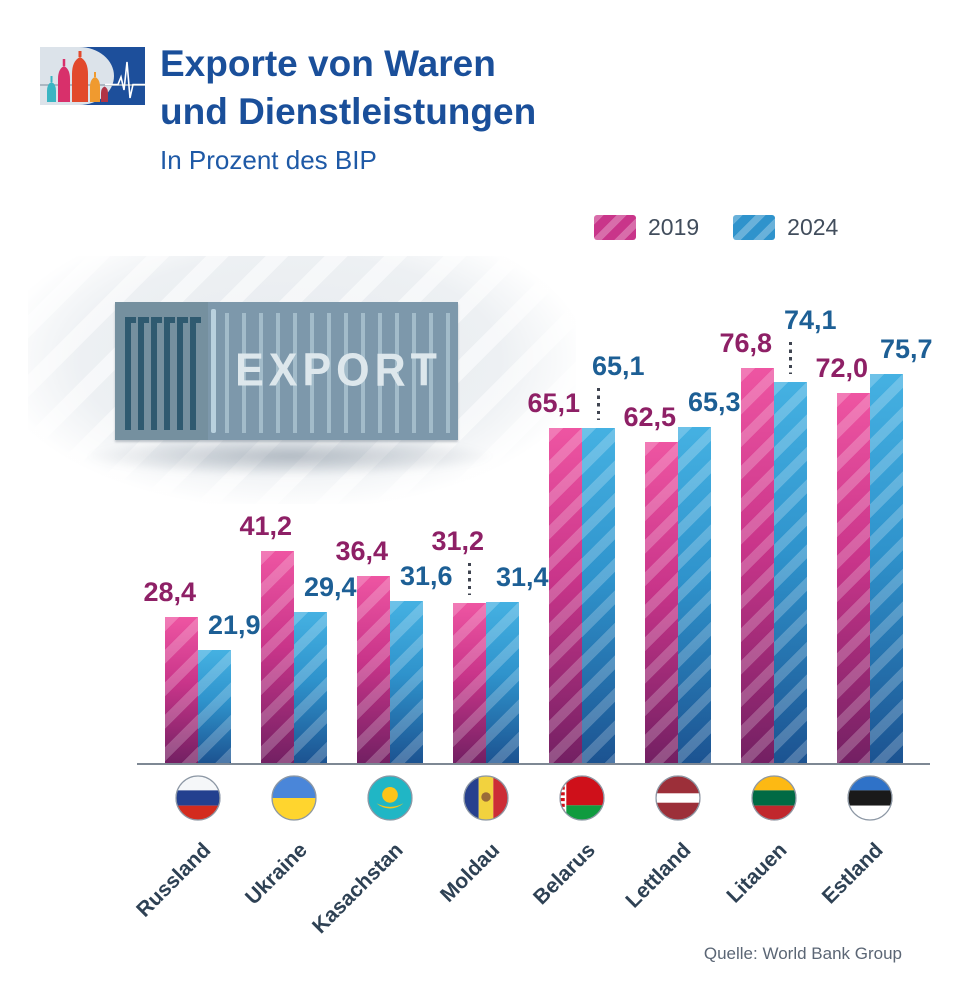 The width and height of the screenshot is (960, 1007). I want to click on bar-group: 76,8 74,1 Litauen, so click(777, 606).